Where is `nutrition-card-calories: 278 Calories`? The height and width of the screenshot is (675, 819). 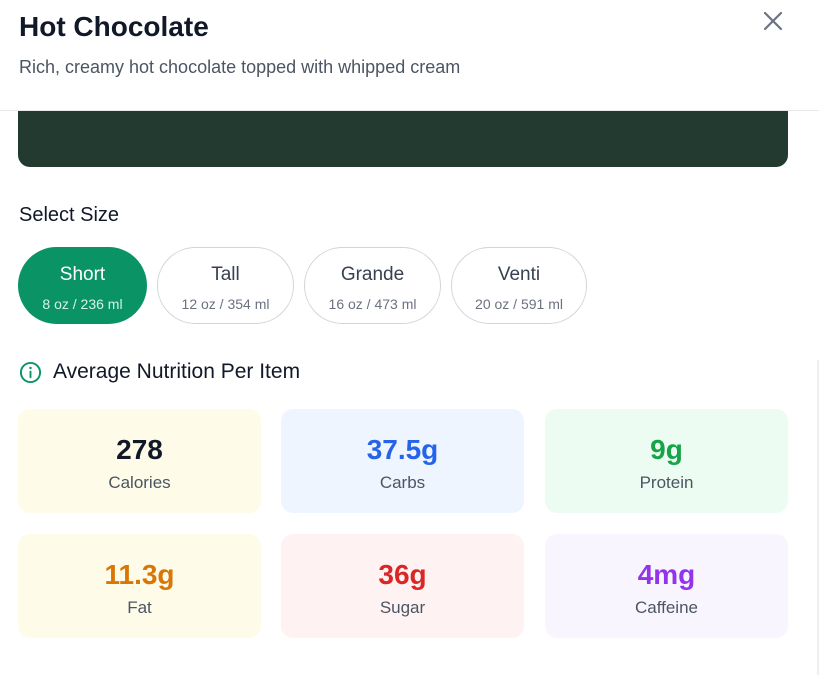 nutrition-card-calories: 278 Calories is located at coordinates (139, 461).